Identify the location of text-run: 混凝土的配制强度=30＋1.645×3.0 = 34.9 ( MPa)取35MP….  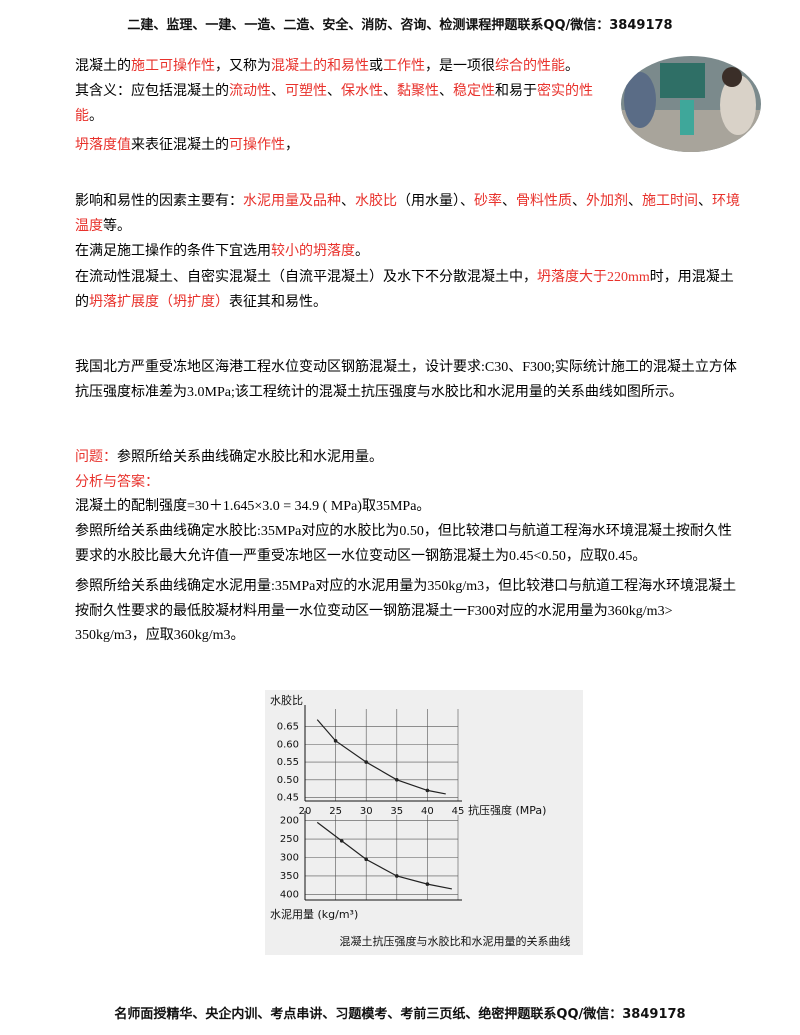
(253, 506).